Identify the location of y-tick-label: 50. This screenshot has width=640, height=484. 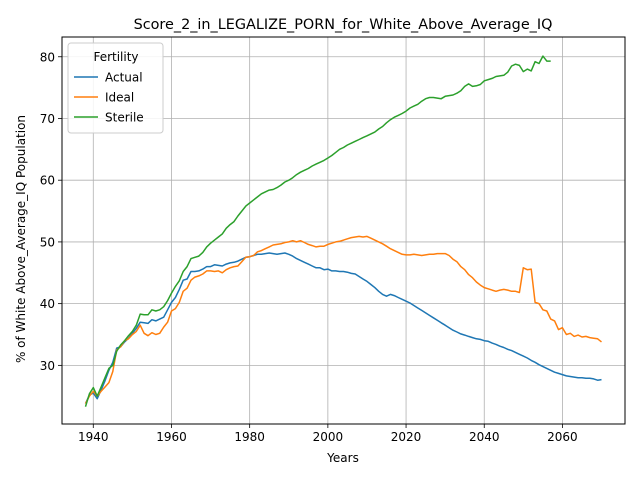
(47, 242).